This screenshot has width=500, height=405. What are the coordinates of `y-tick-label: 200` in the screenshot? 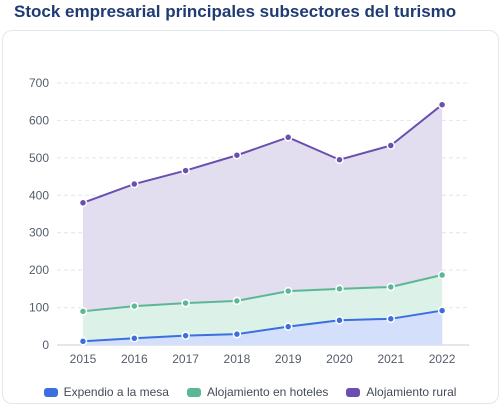 It's located at (39, 270).